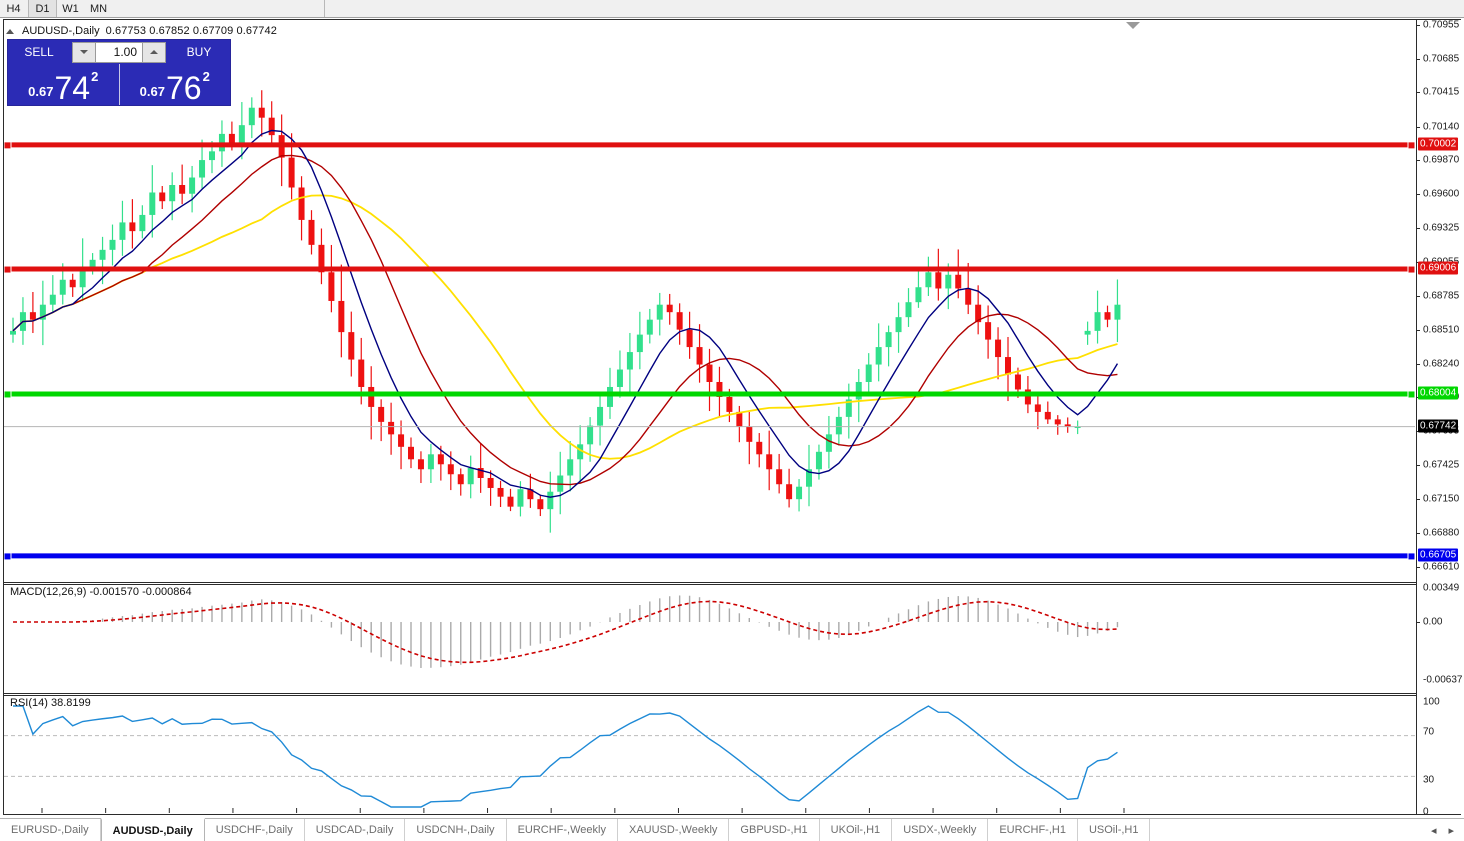 The width and height of the screenshot is (1464, 841). What do you see at coordinates (199, 52) in the screenshot?
I see `buy-button: BUY` at bounding box center [199, 52].